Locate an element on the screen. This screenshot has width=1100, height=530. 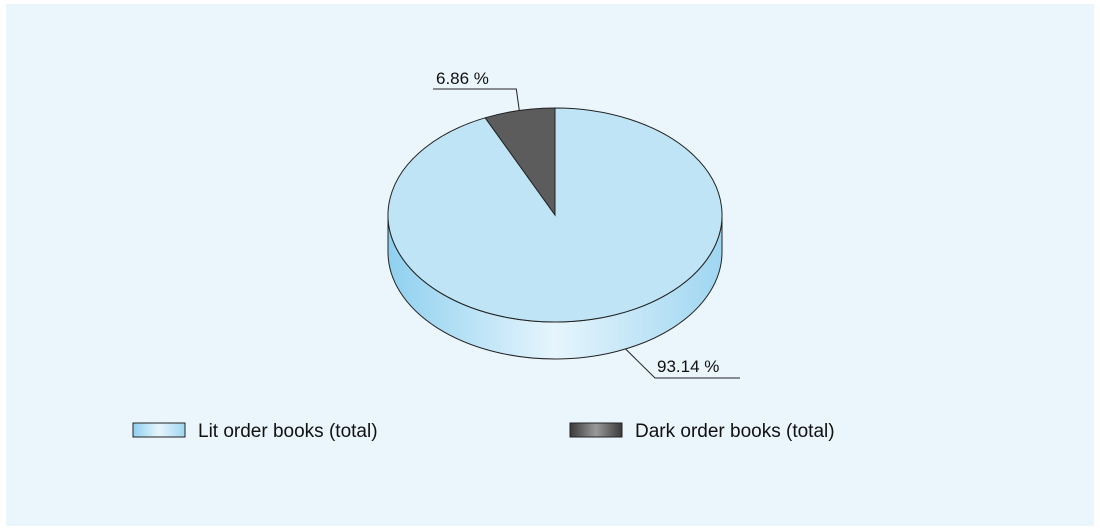
legend-label-lit: Lit order books (total) is located at coordinates (288, 431).